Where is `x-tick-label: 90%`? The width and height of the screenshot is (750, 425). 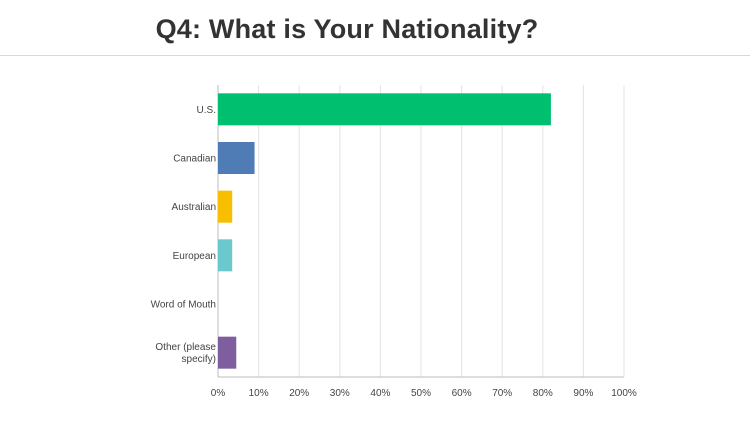 x-tick-label: 90% is located at coordinates (583, 393).